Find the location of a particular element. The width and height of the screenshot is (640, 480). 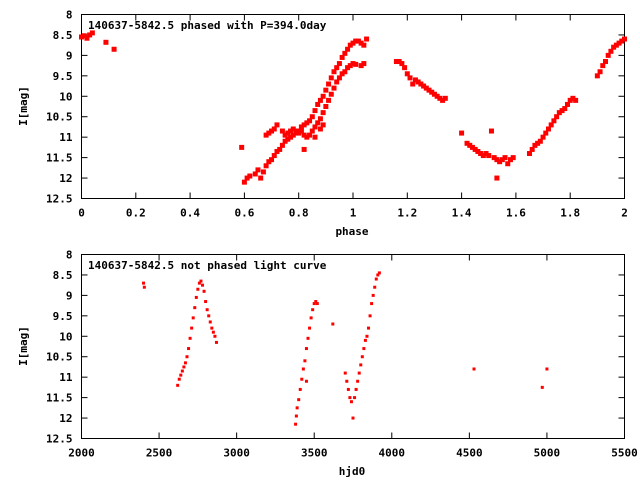

unphased-y-tick-label: 11.5 is located at coordinates (59, 398).